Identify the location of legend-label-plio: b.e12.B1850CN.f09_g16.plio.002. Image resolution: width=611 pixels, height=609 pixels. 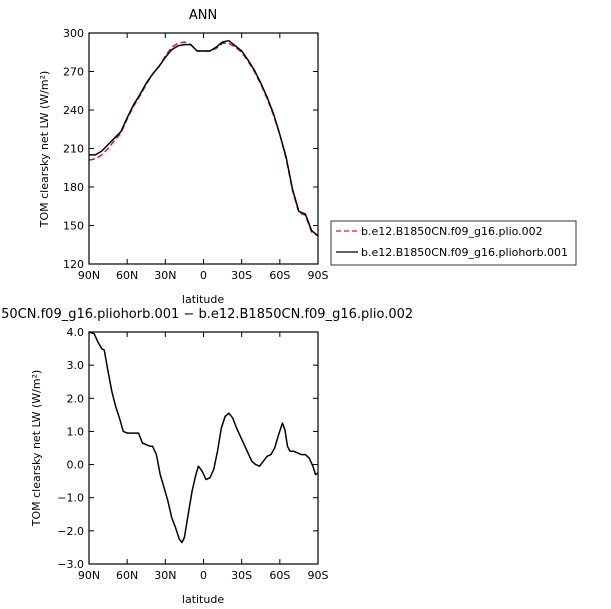
(452, 231).